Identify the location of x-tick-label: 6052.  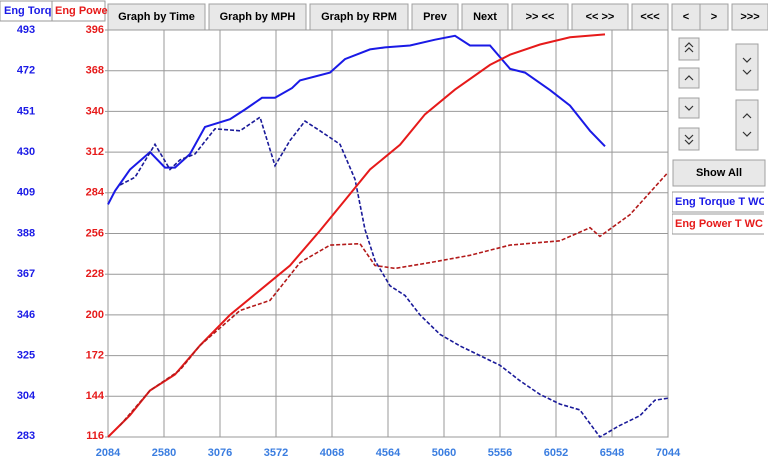
(556, 453).